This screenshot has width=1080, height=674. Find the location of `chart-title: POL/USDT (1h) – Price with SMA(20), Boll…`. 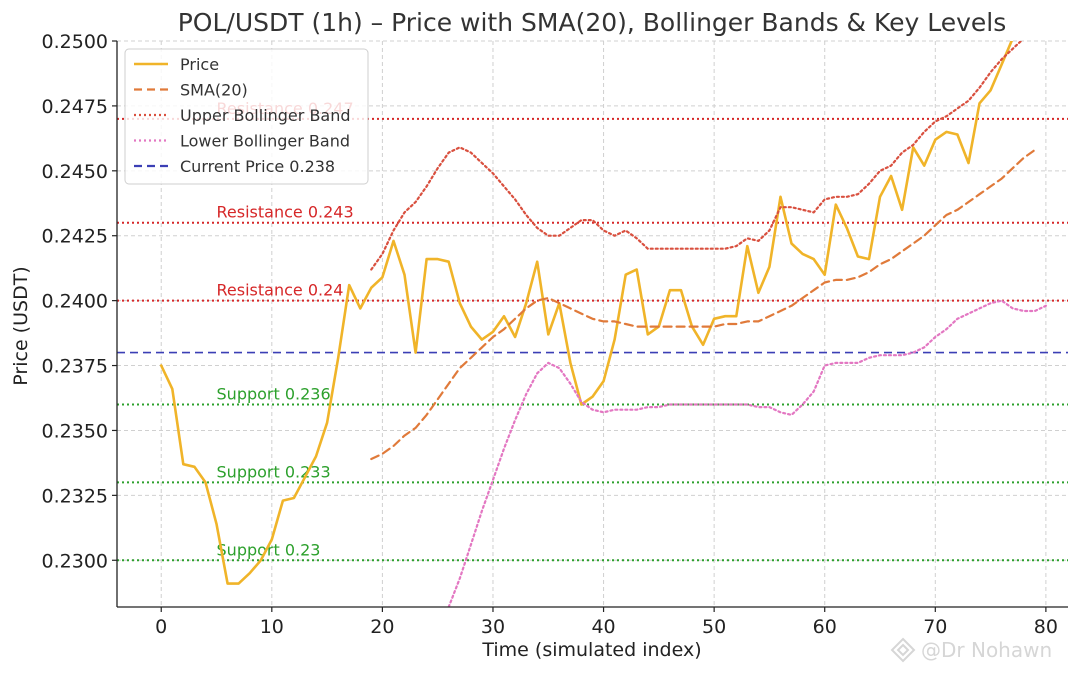

chart-title: POL/USDT (1h) – Price with SMA(20), Boll… is located at coordinates (592, 22).